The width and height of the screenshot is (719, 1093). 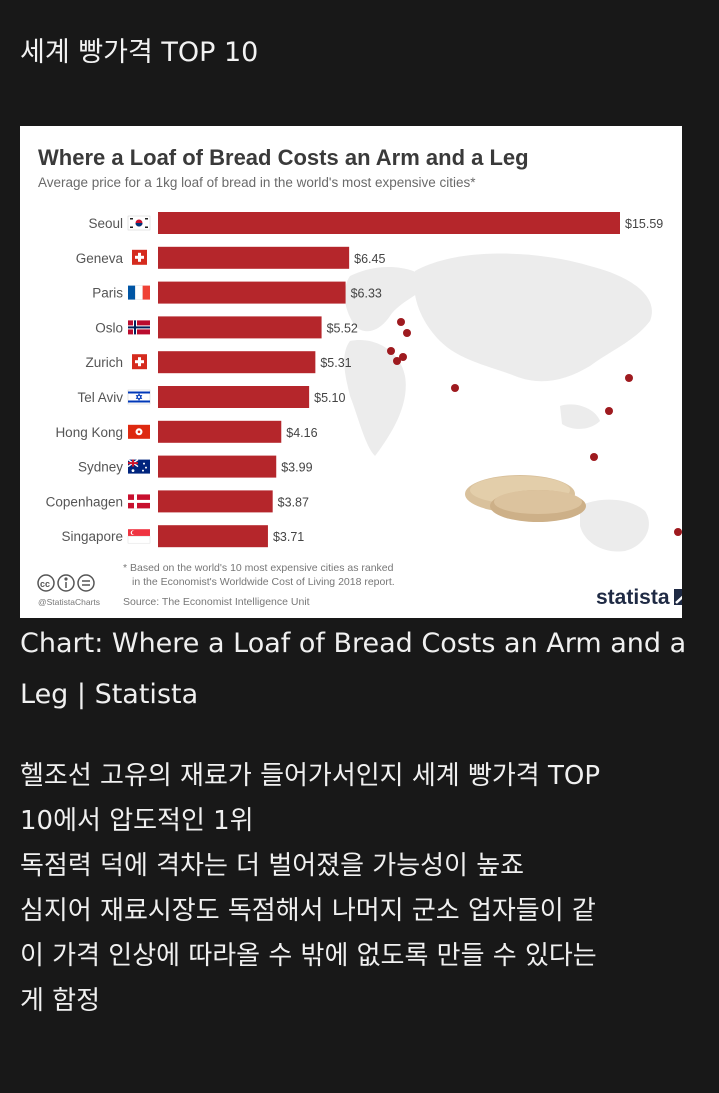 What do you see at coordinates (240, 327) in the screenshot?
I see `bar-oslo` at bounding box center [240, 327].